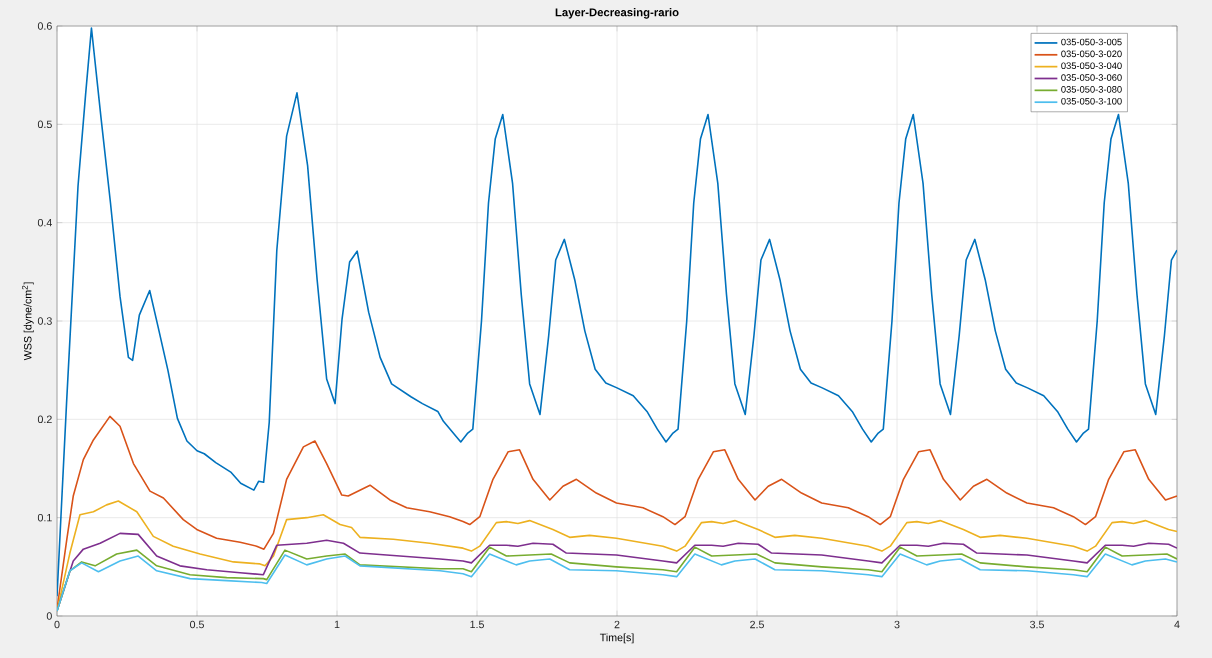 Image resolution: width=1212 pixels, height=658 pixels. What do you see at coordinates (1091, 42) in the screenshot?
I see `legend-label: 035-050-3-005` at bounding box center [1091, 42].